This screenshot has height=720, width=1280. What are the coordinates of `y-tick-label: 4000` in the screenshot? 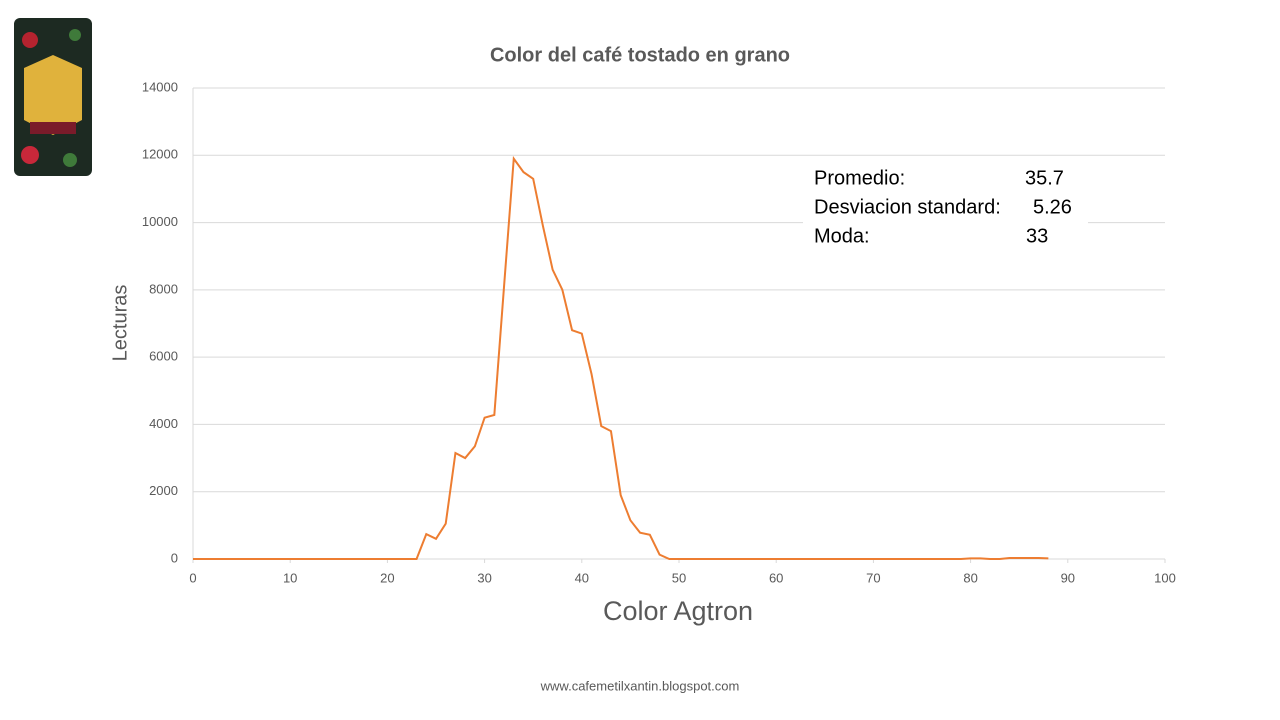 It's located at (163, 423).